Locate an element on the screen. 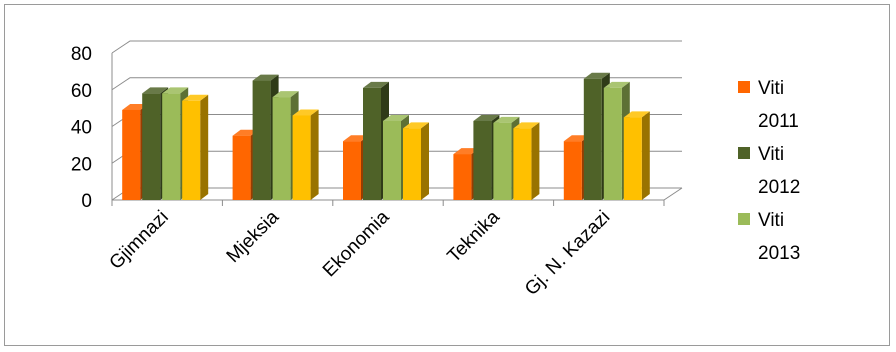  floor-edge is located at coordinates (673, 194).